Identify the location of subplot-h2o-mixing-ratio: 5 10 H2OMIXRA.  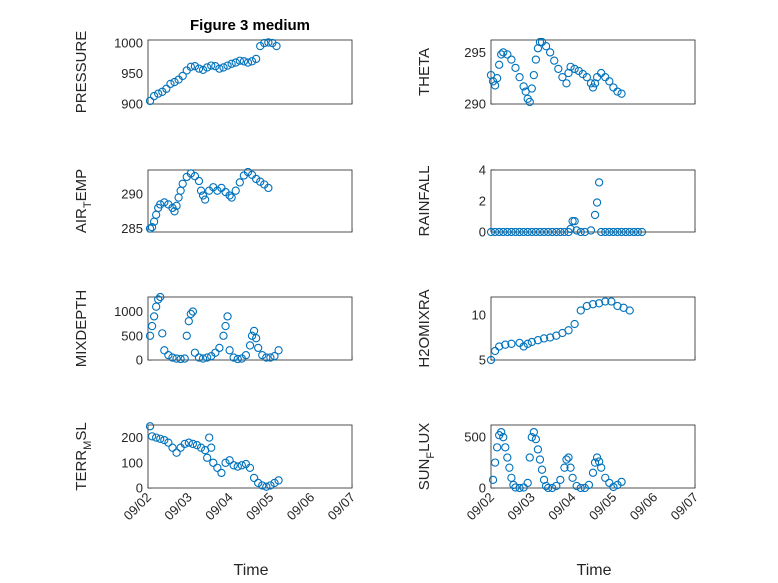
(556, 328).